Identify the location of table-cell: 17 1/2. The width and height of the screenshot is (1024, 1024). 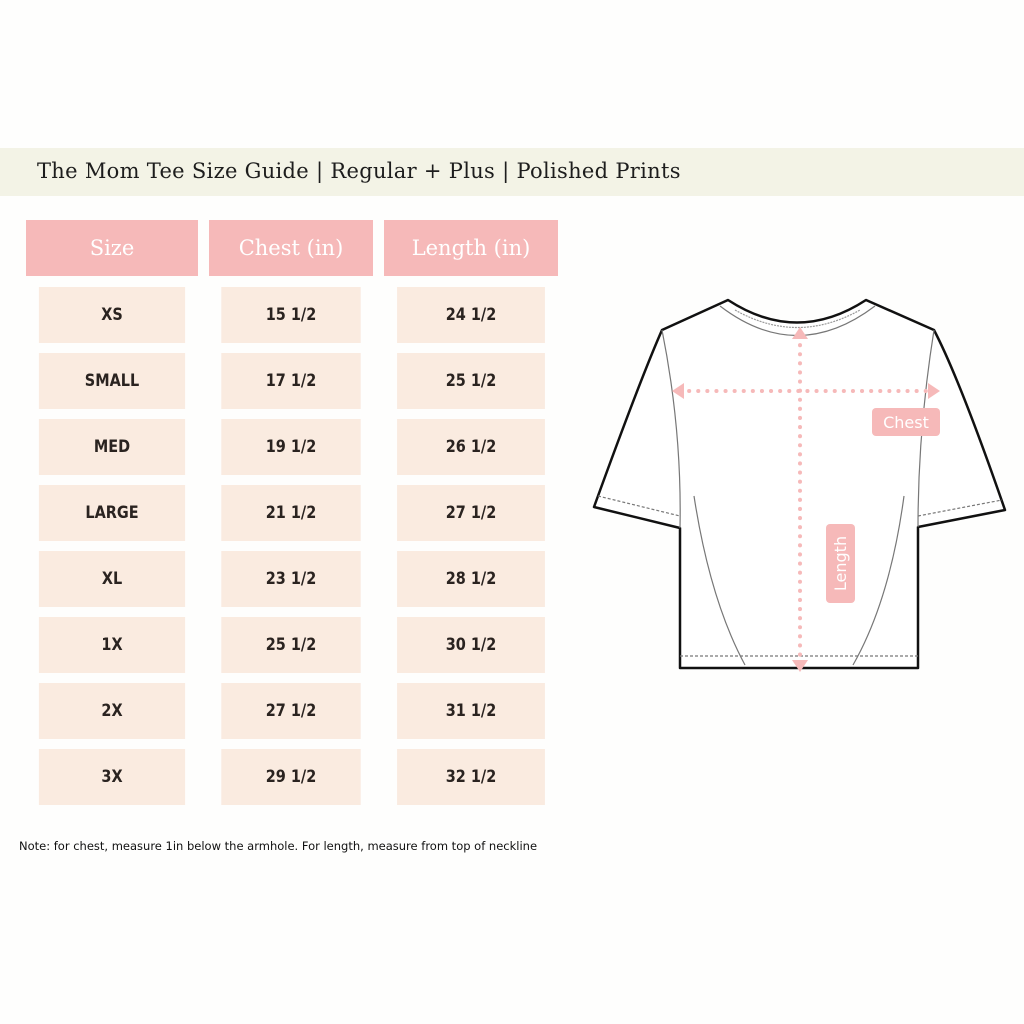
(291, 381).